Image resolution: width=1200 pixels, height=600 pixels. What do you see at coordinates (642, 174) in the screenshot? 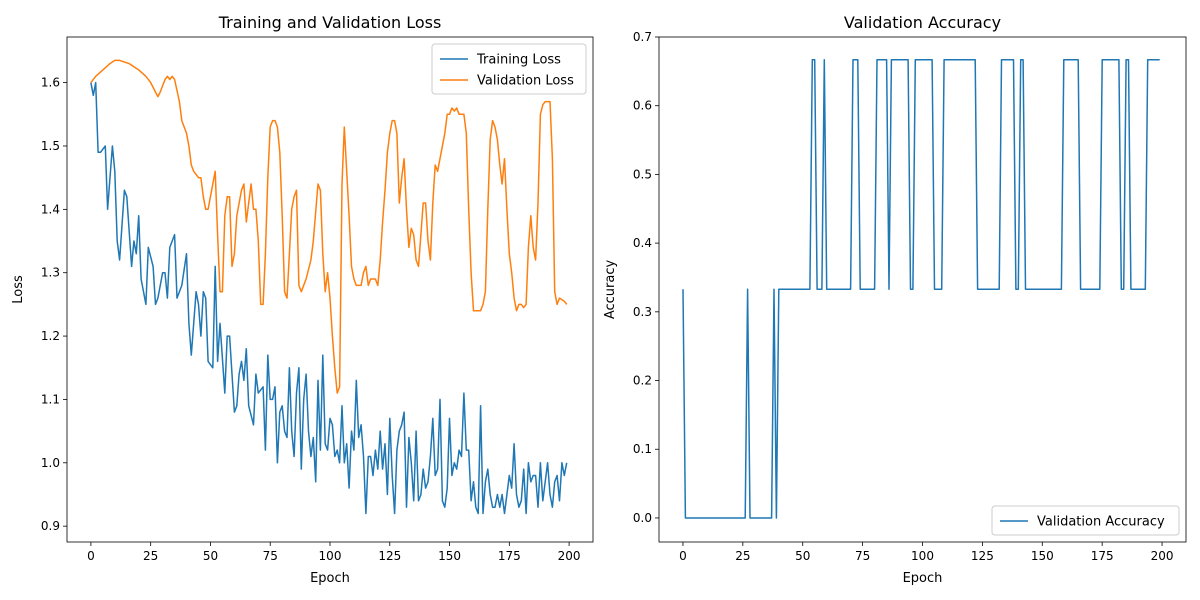
I see `y-tick-label: 0.5` at bounding box center [642, 174].